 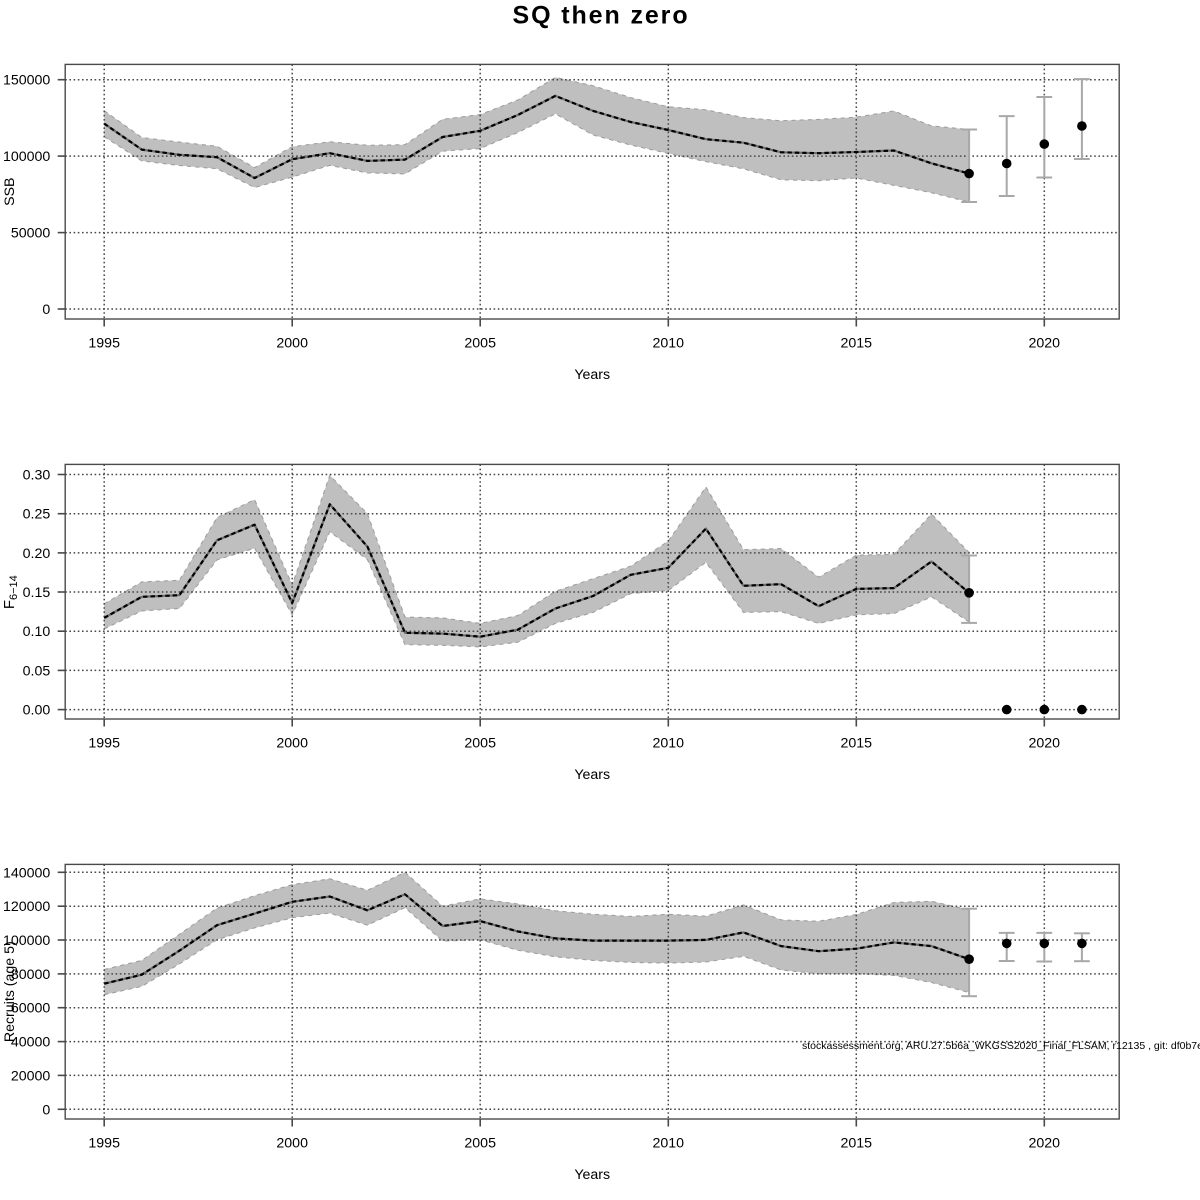 What do you see at coordinates (37, 711) in the screenshot?
I see `svg-text: 0.00` at bounding box center [37, 711].